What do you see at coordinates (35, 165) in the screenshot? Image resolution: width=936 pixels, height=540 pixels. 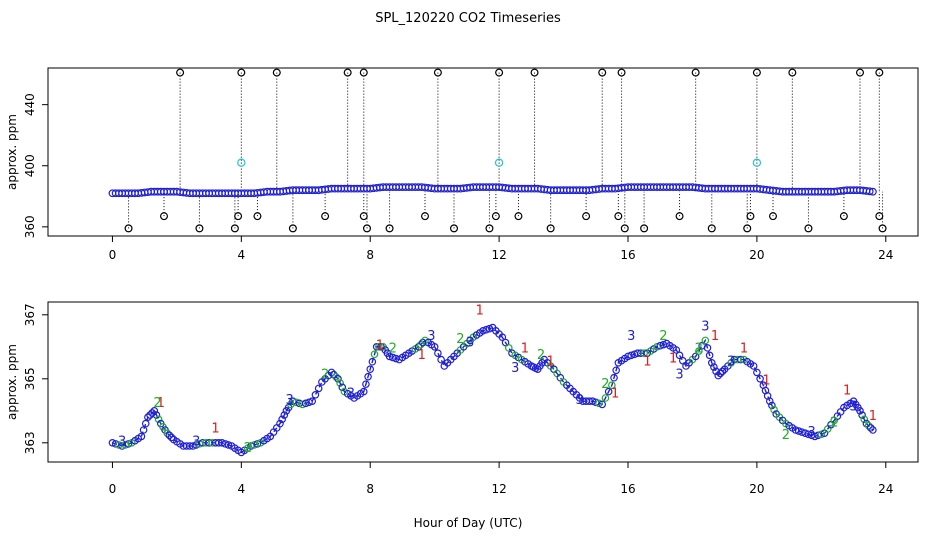 I see `top-y-axis: 360 400 440` at bounding box center [35, 165].